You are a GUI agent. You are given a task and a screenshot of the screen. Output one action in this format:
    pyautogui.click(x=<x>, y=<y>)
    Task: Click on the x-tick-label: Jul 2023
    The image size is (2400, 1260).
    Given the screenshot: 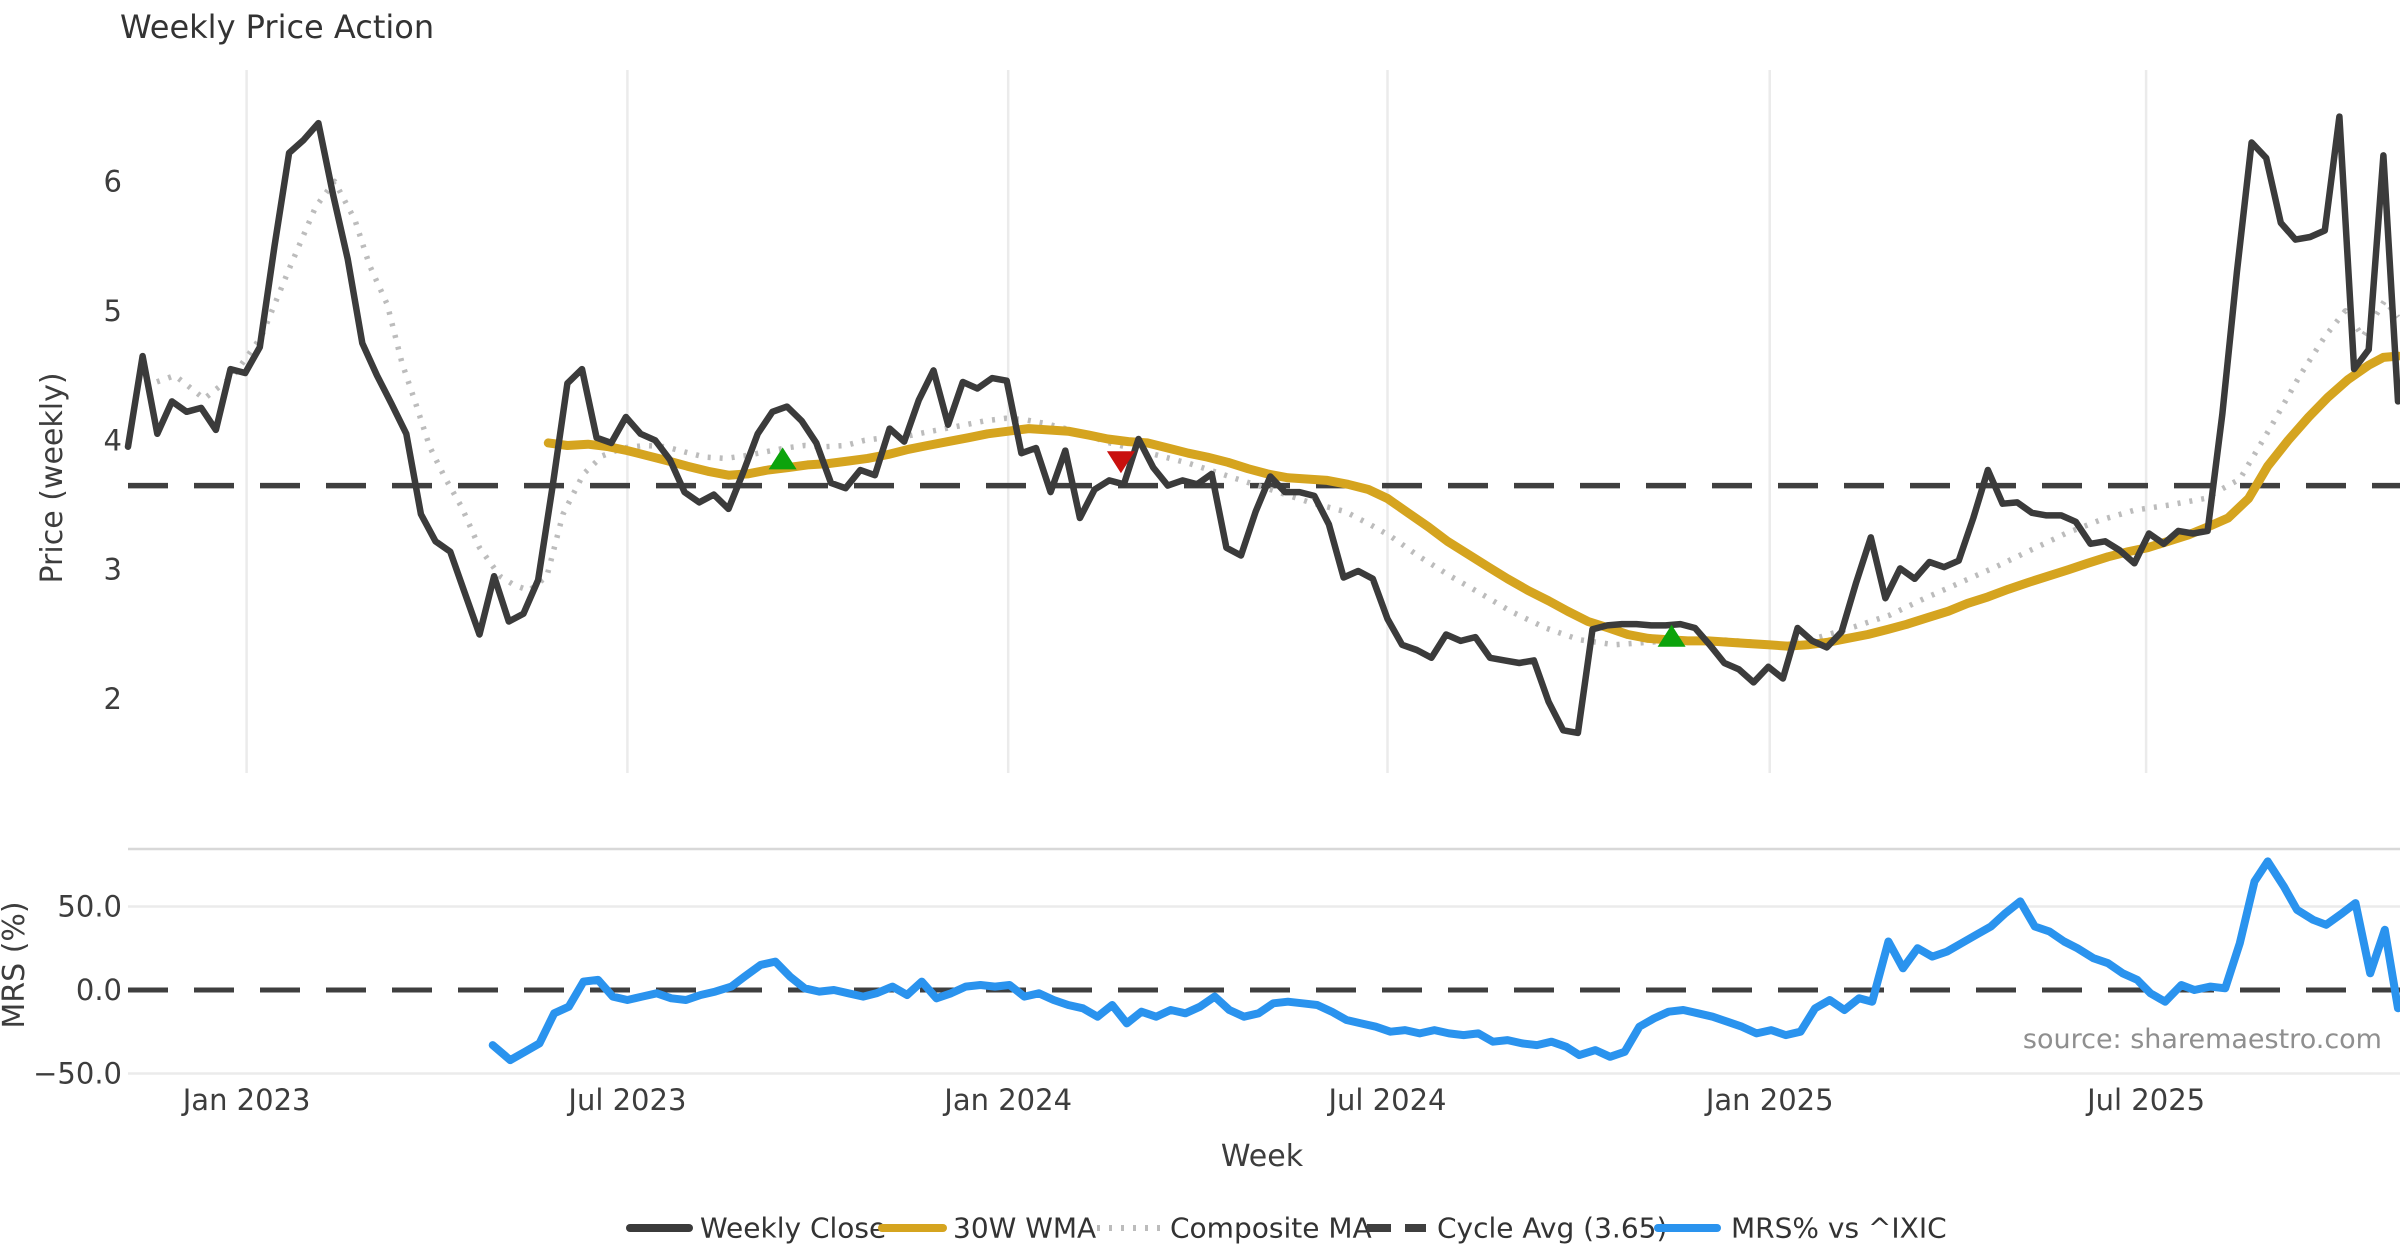 What is the action you would take?
    pyautogui.click(x=626, y=1100)
    